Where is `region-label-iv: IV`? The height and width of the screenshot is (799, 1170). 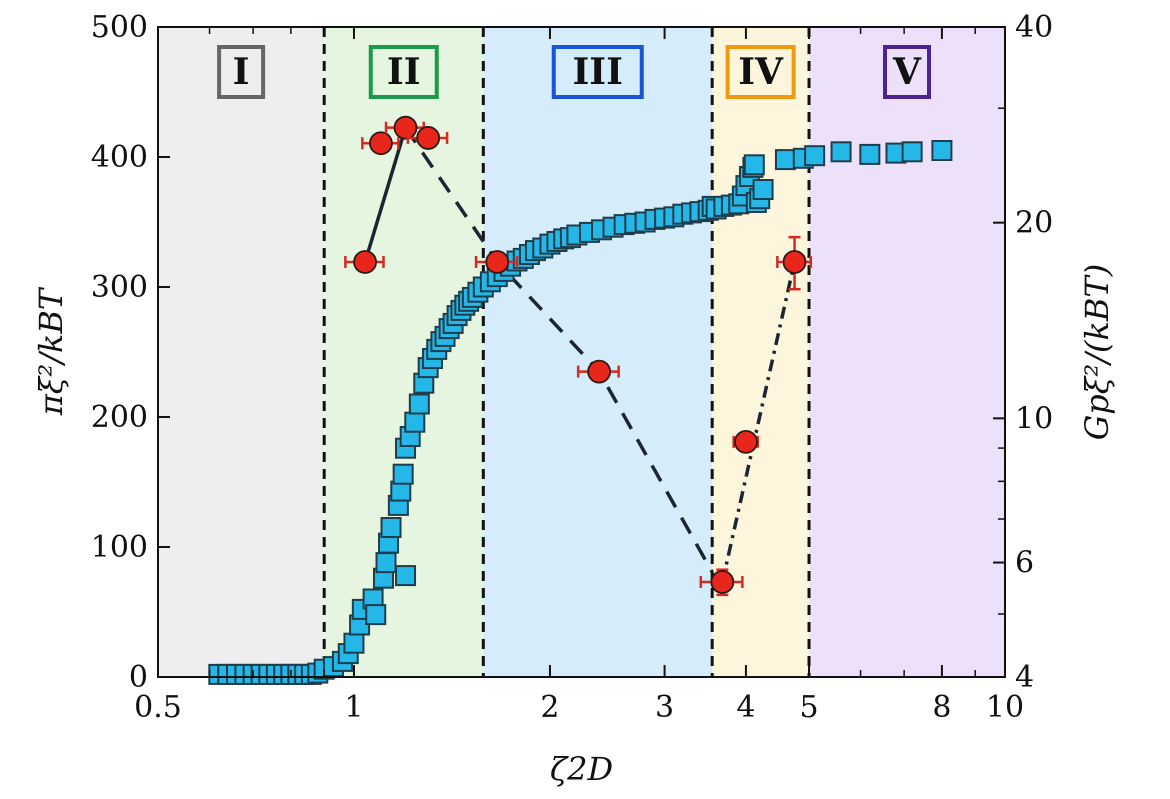
region-label-iv: IV is located at coordinates (760, 72).